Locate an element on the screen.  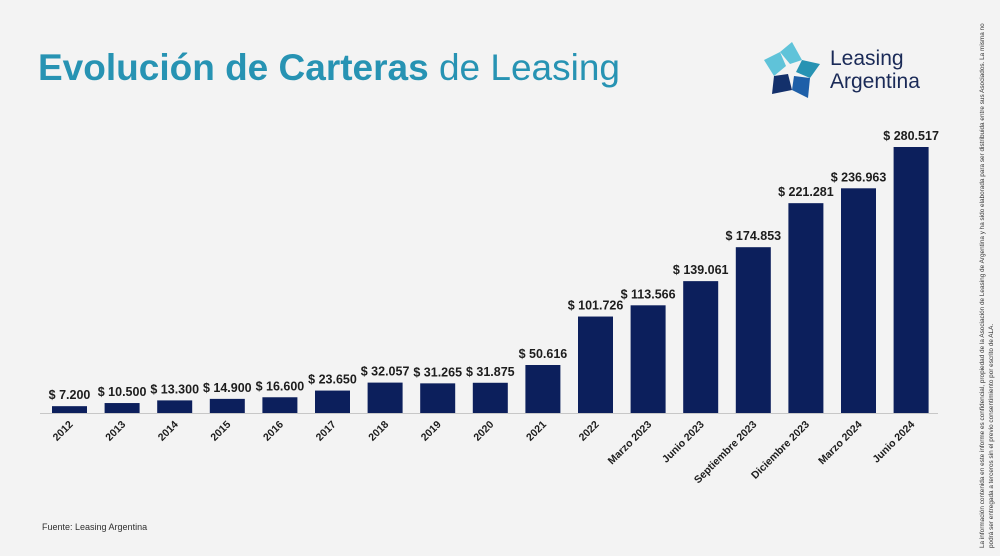
page-title: Evolución de Carteras de Leasing is located at coordinates (329, 68).